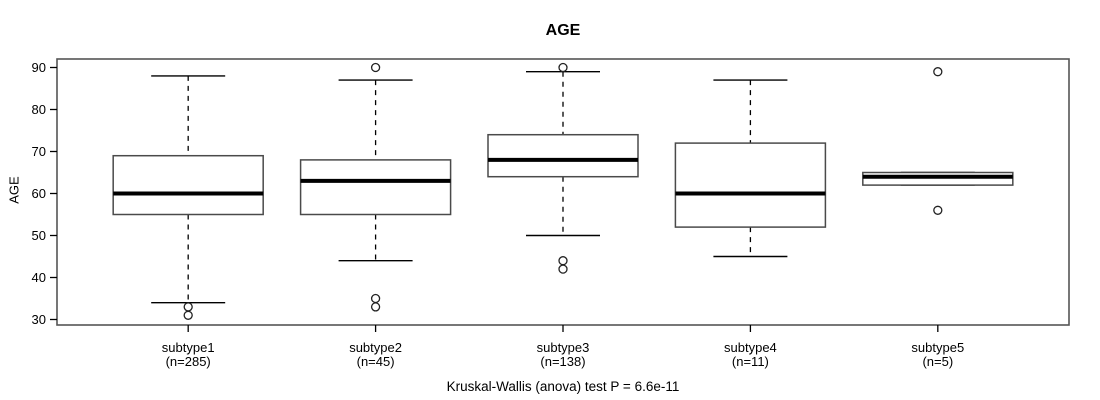  I want to click on x-group-label: subtype4, so click(750, 347).